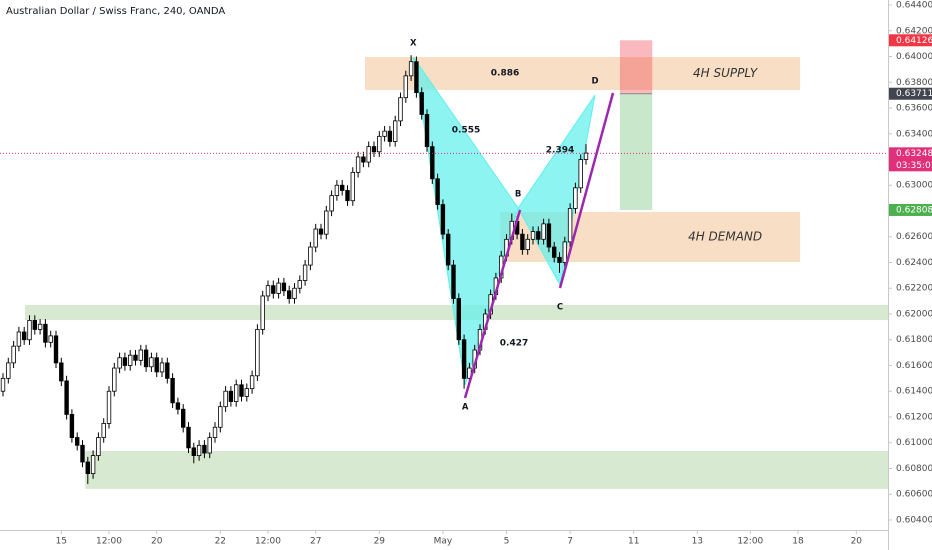 The width and height of the screenshot is (932, 550). Describe the element at coordinates (914, 154) in the screenshot. I see `price-badge-label: 0.63248` at that location.